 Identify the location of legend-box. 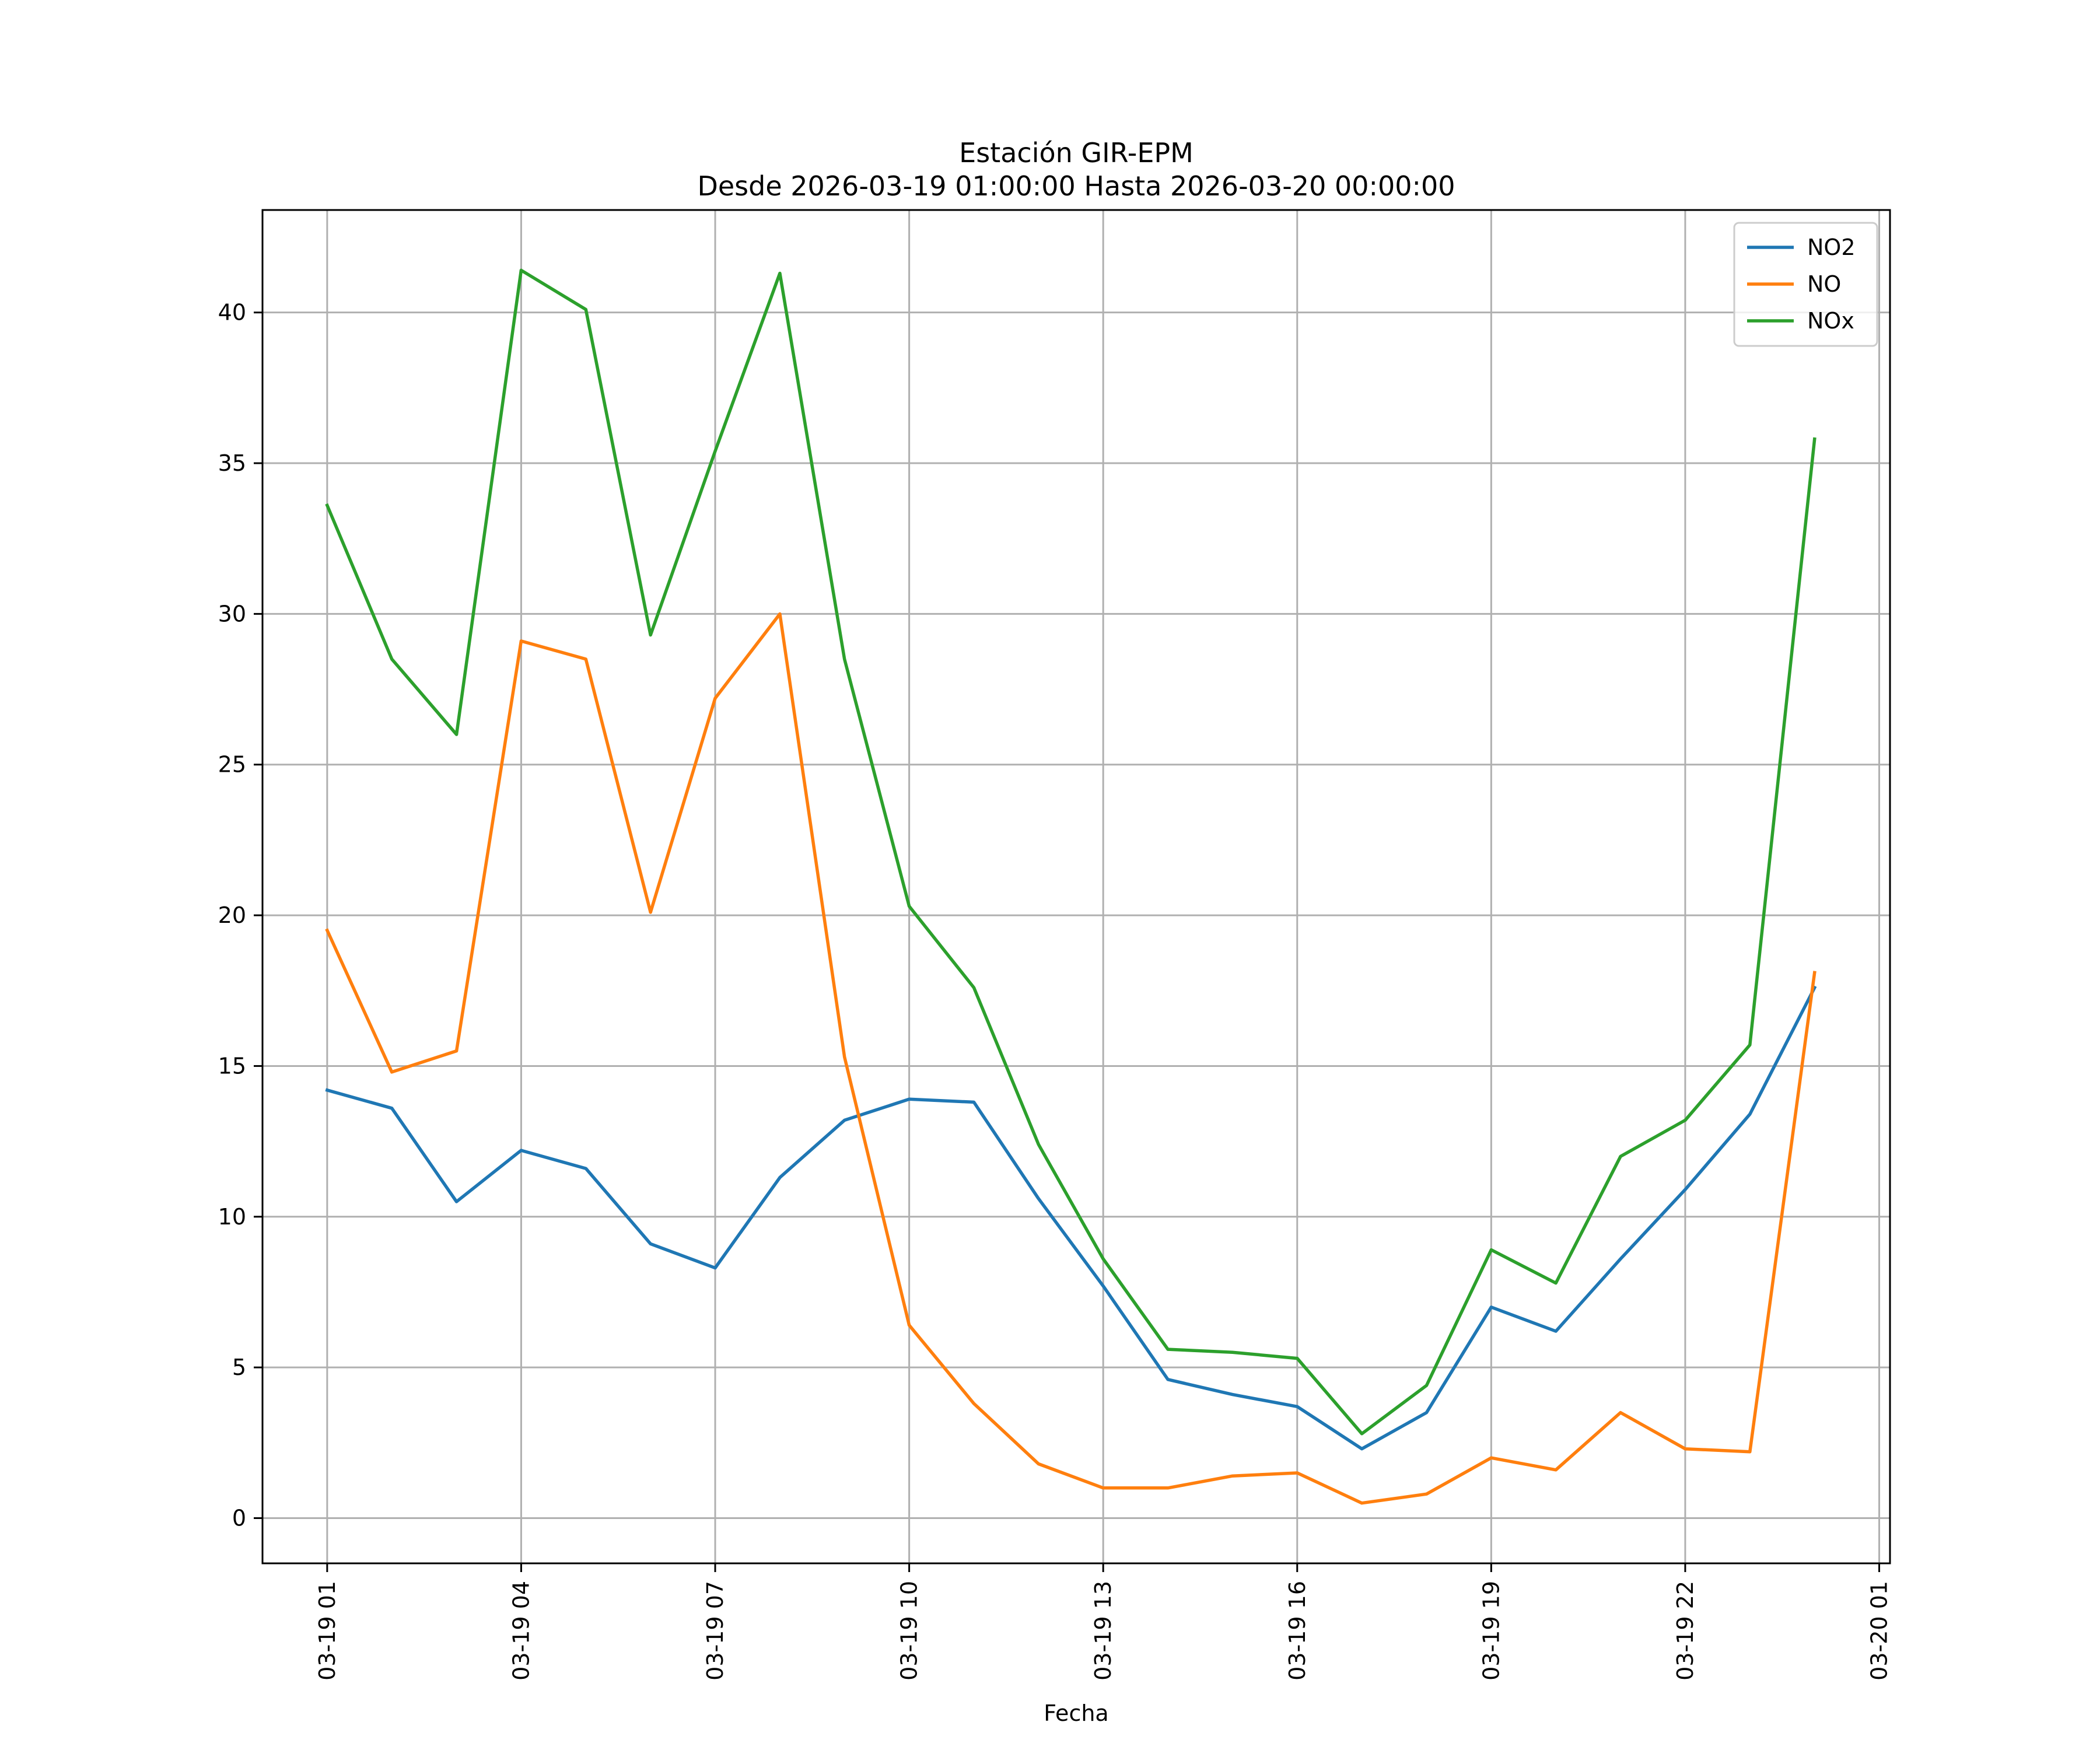
(1805, 284).